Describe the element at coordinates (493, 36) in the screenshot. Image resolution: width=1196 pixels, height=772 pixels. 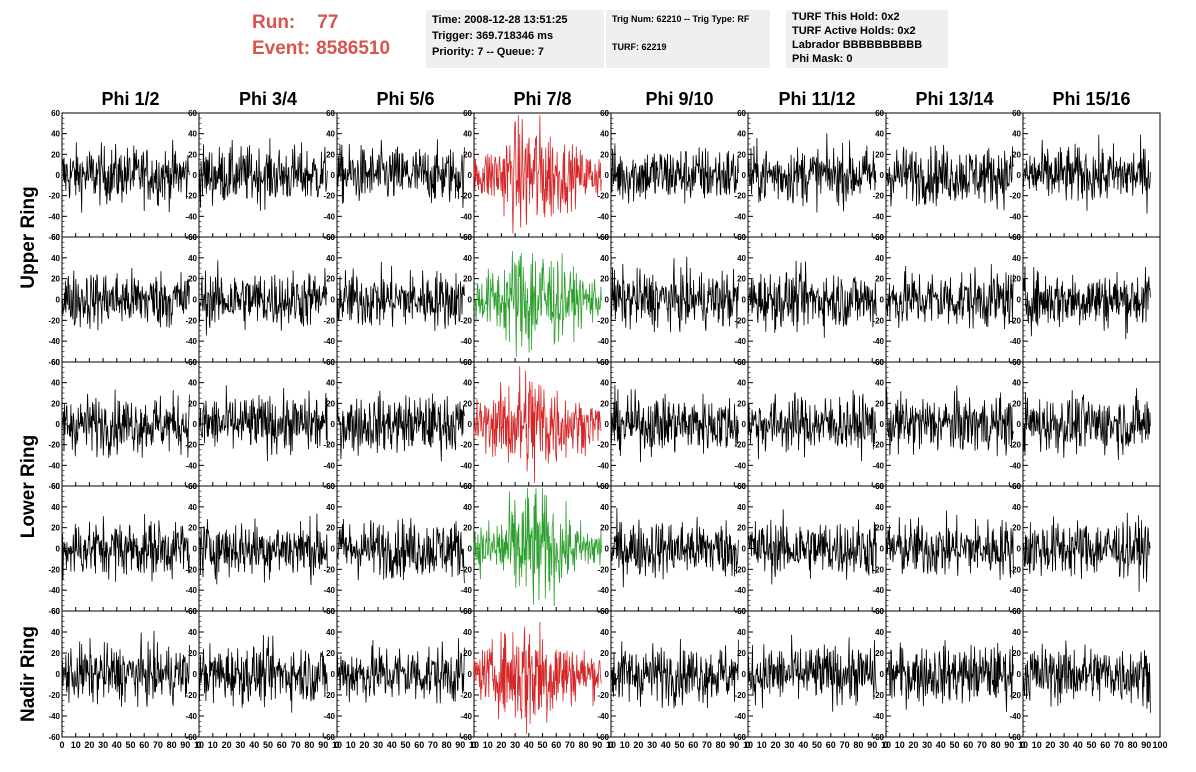
I see `trigger-line: Trigger: 369.718346 ms` at that location.